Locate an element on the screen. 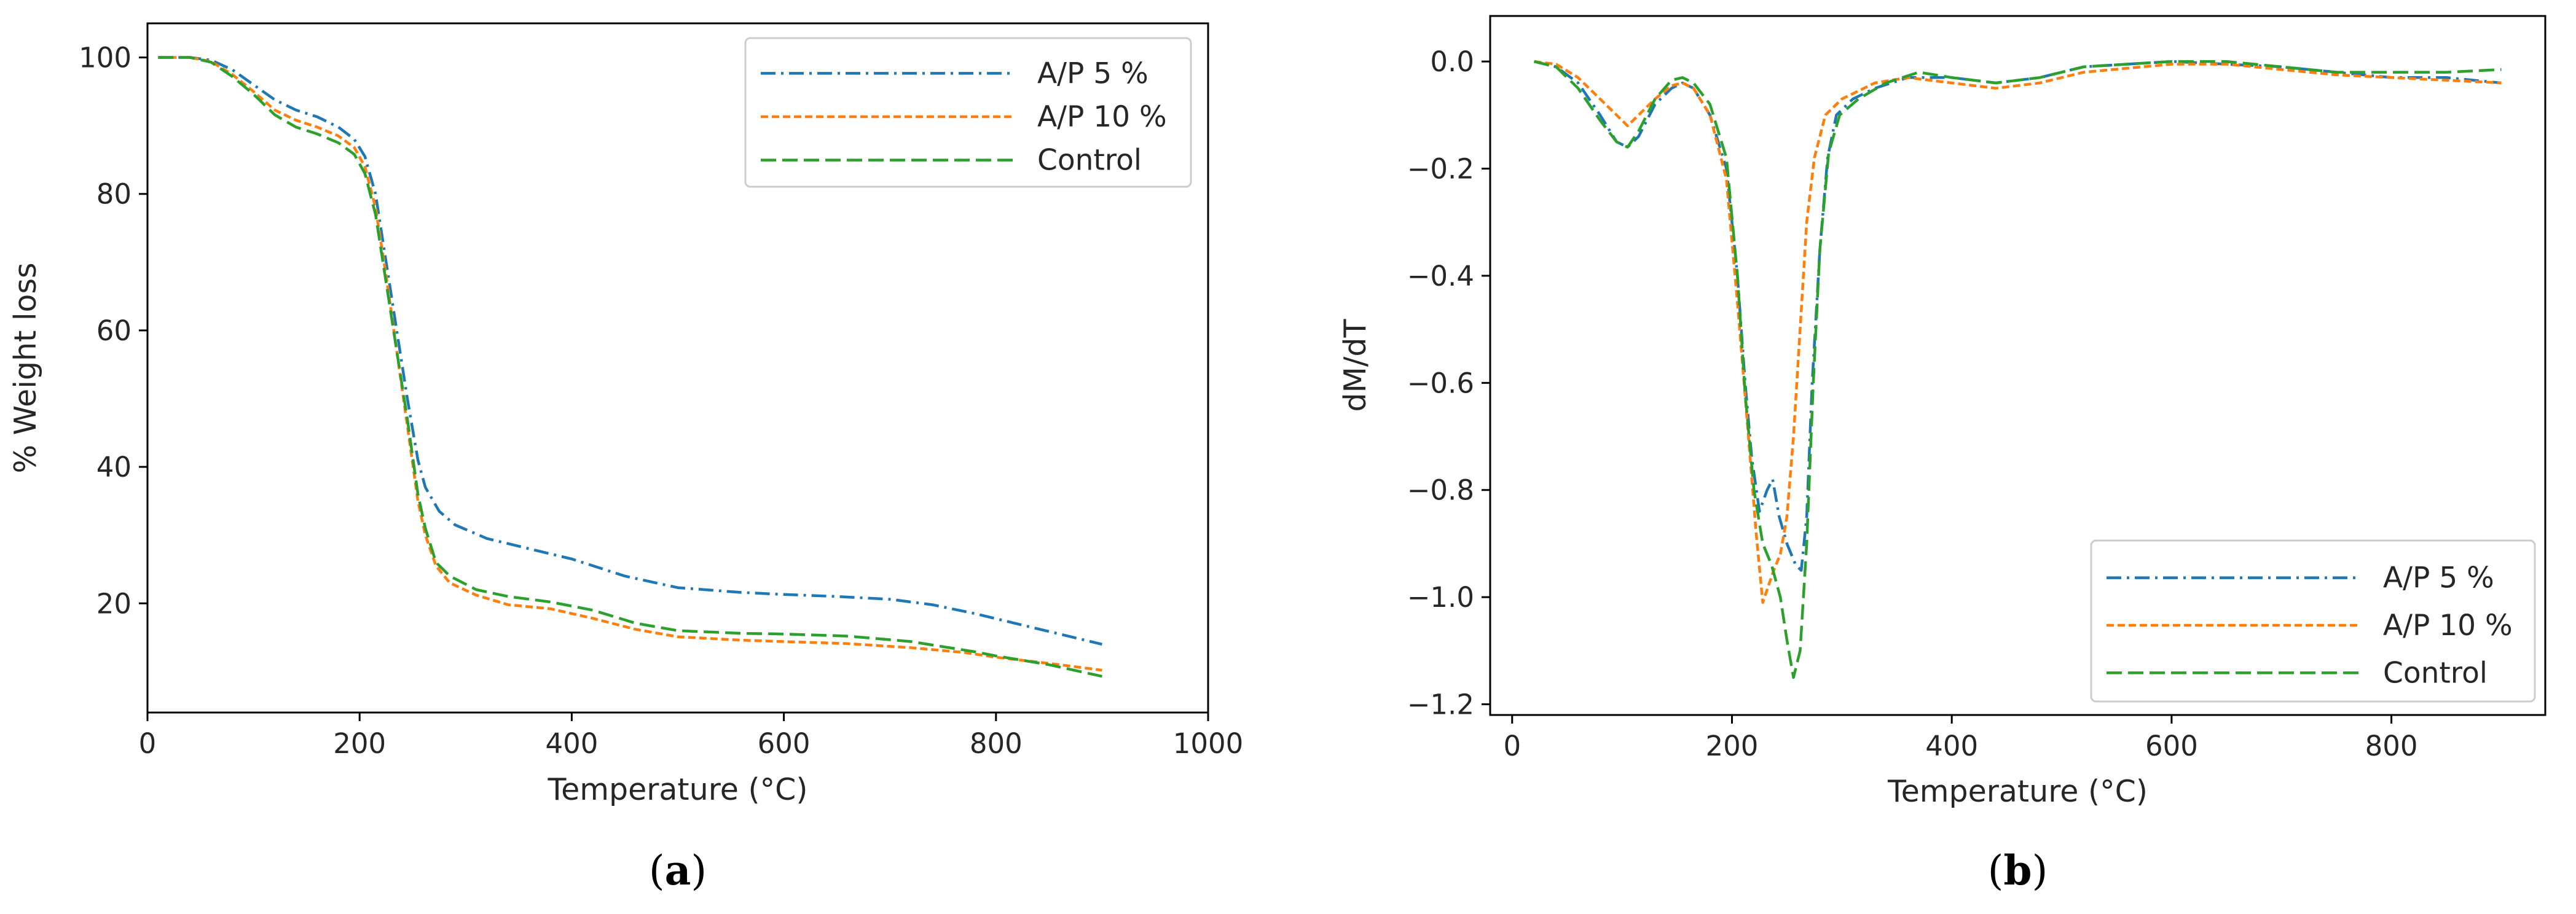 This screenshot has height=914, width=2576. panel-label: (b) is located at coordinates (2018, 870).